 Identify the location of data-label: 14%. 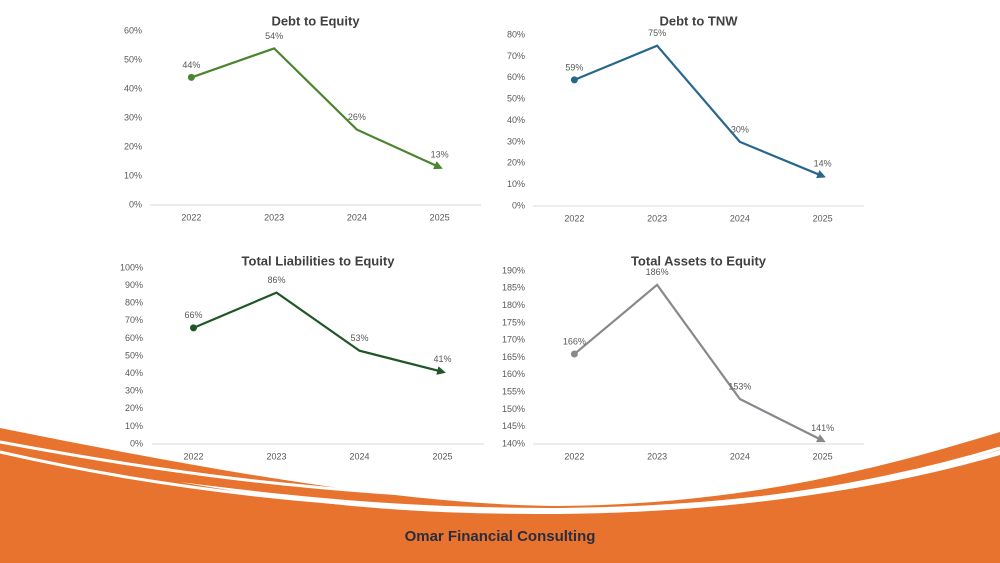
(823, 163).